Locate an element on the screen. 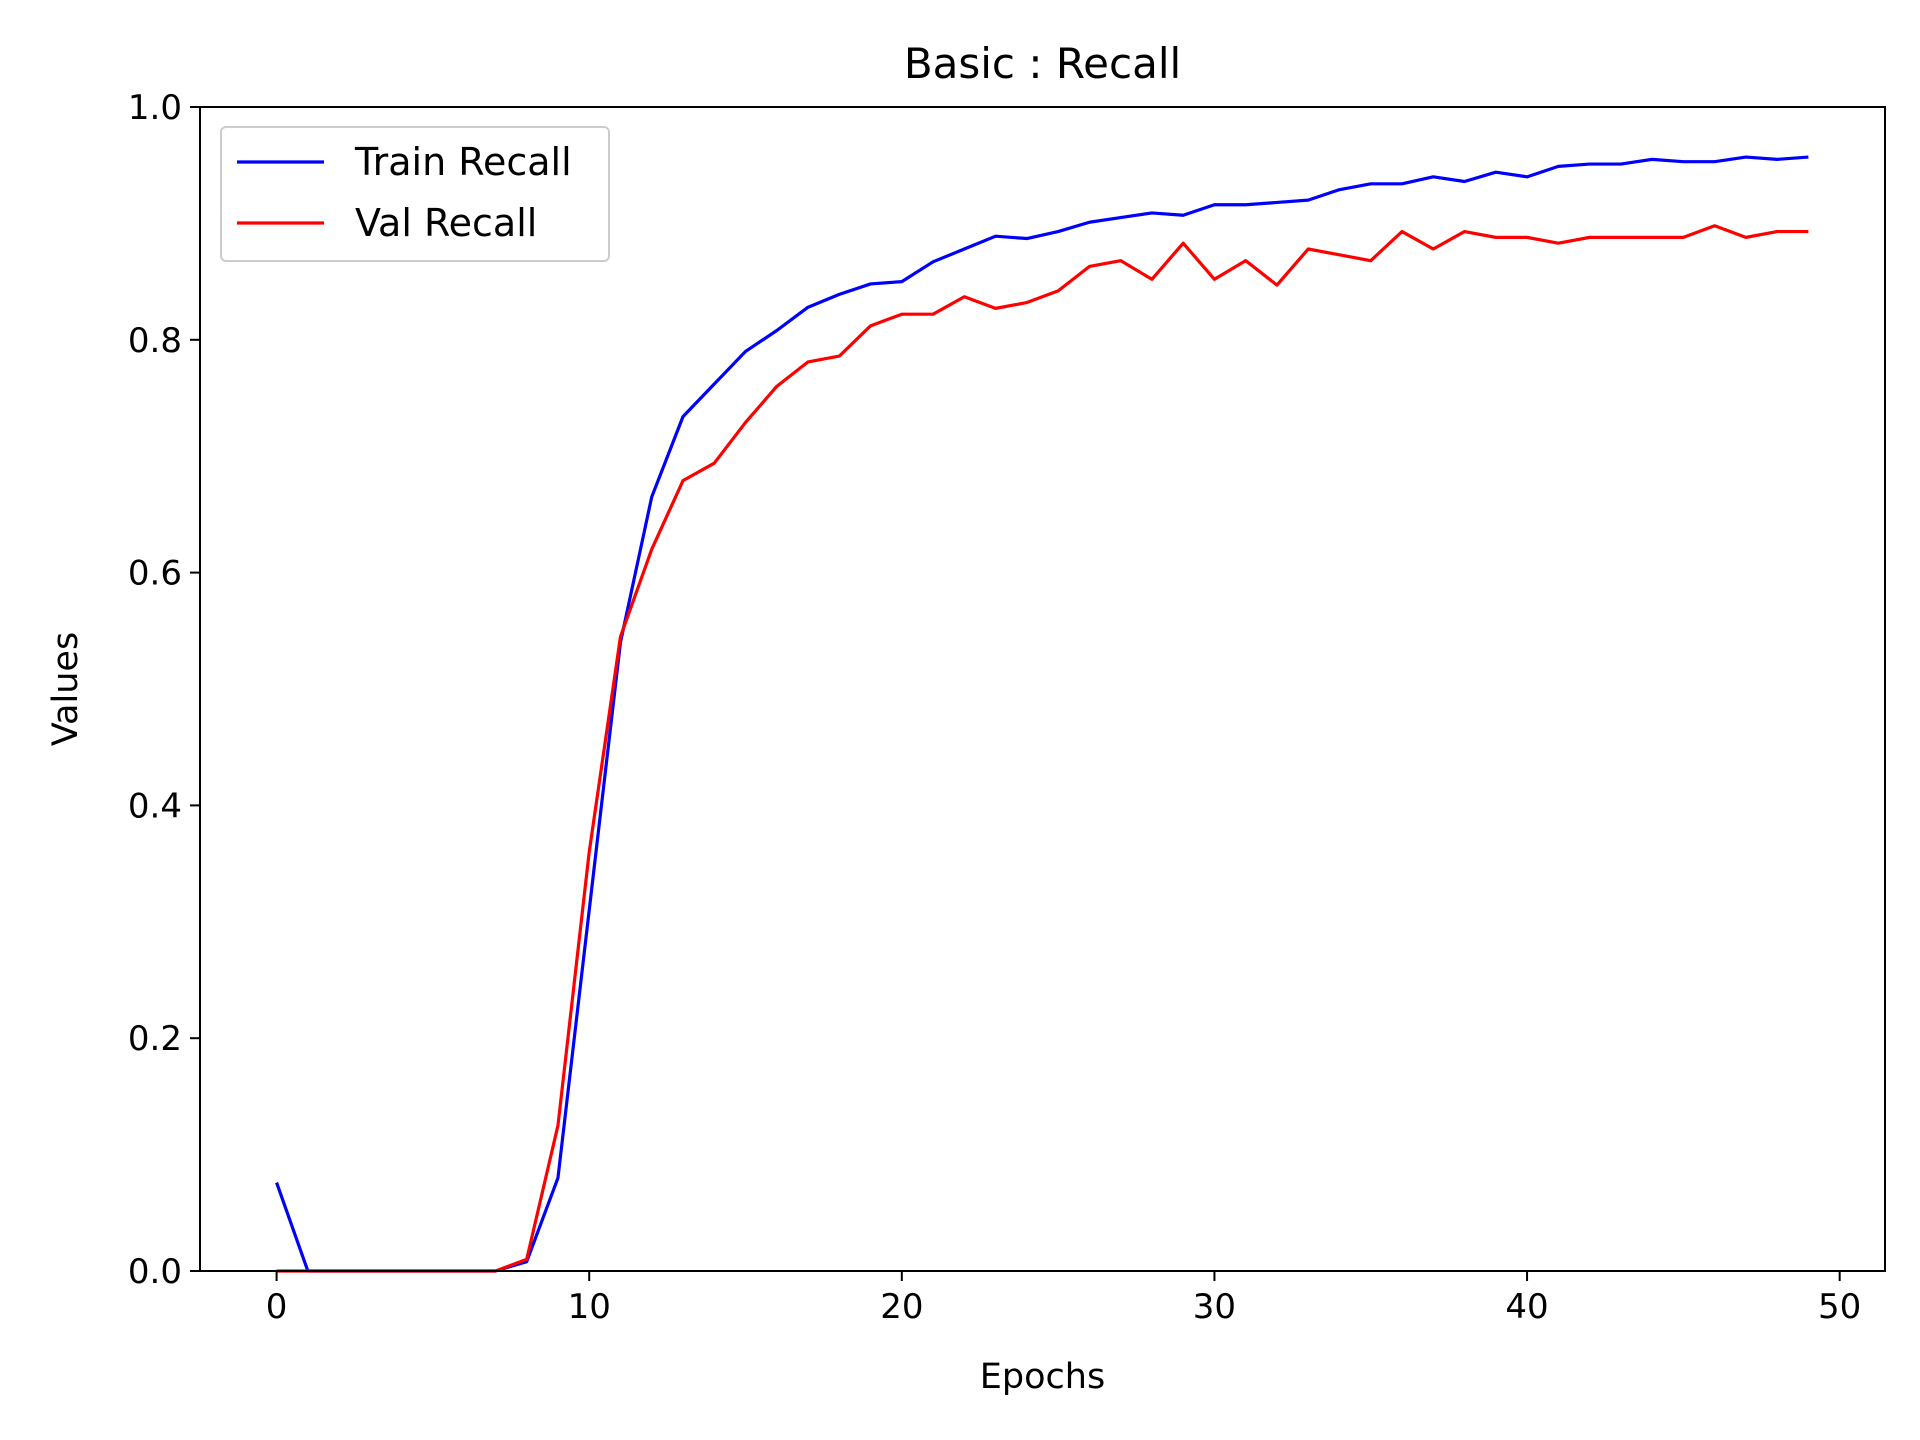  chart-title: Basic : Recall is located at coordinates (1042, 63).